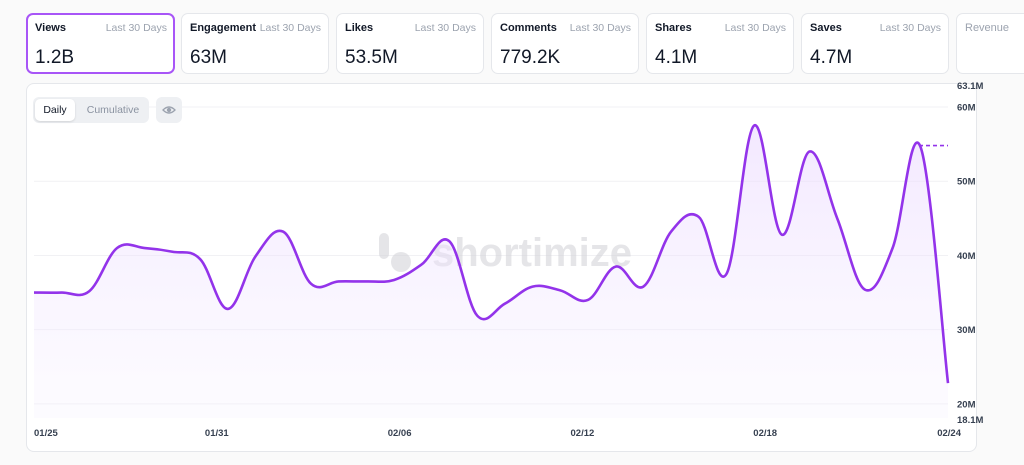  Describe the element at coordinates (223, 28) in the screenshot. I see `metric-name: Engagement` at that location.